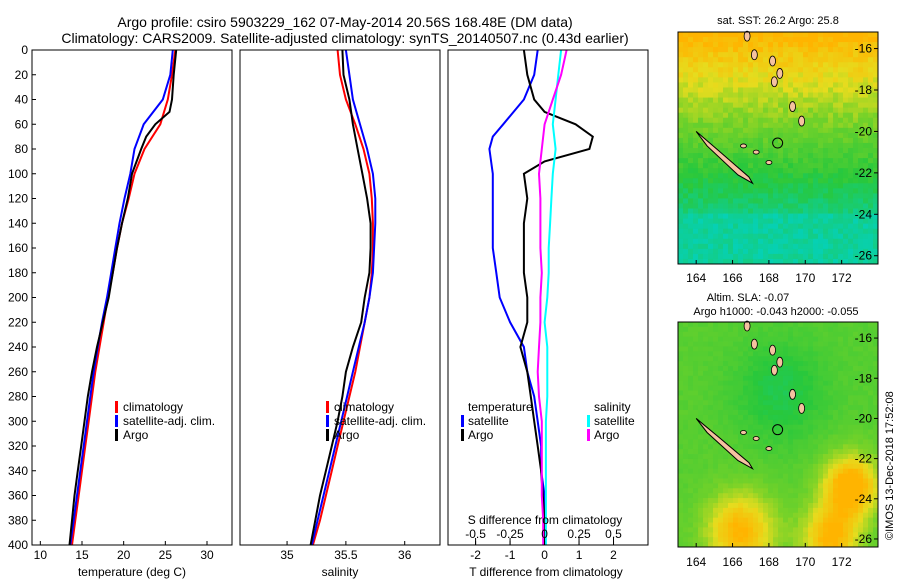 The image size is (900, 580). I want to click on map-x-tick-label: 168, so click(769, 278).